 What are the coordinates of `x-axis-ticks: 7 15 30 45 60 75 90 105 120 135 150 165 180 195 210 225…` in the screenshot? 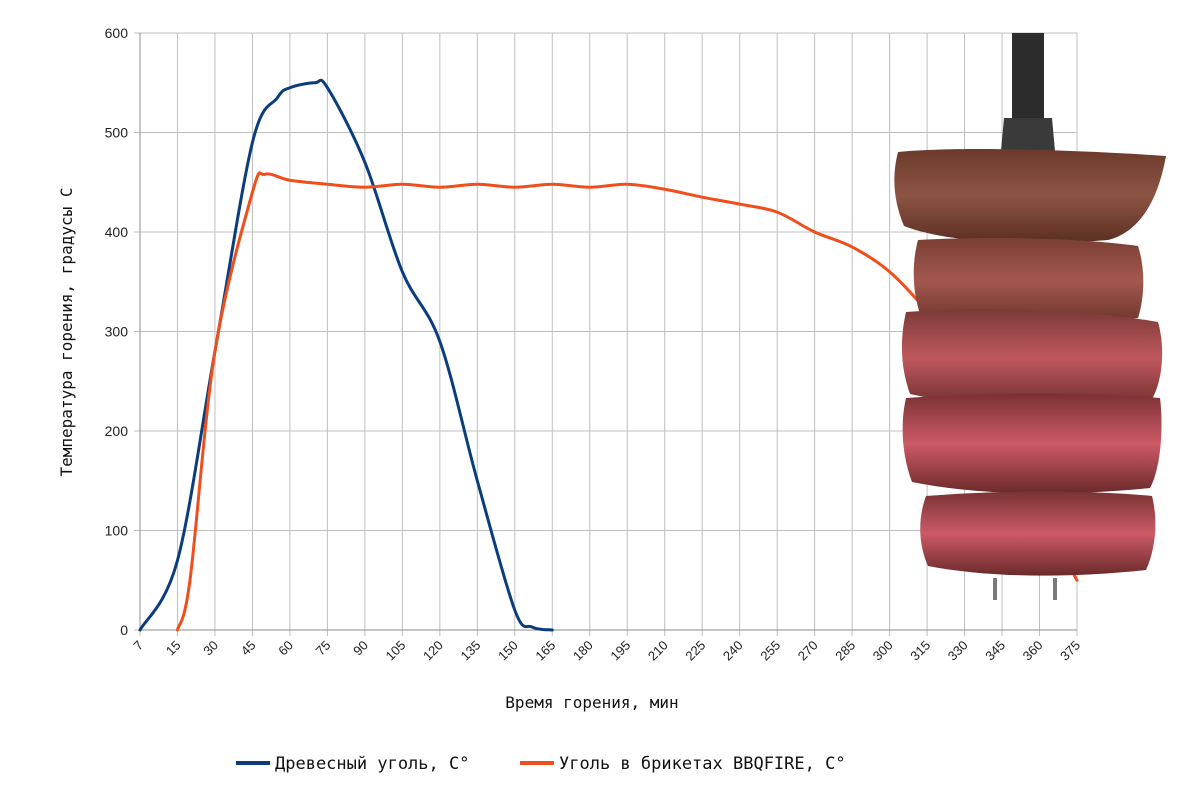 It's located at (606, 651).